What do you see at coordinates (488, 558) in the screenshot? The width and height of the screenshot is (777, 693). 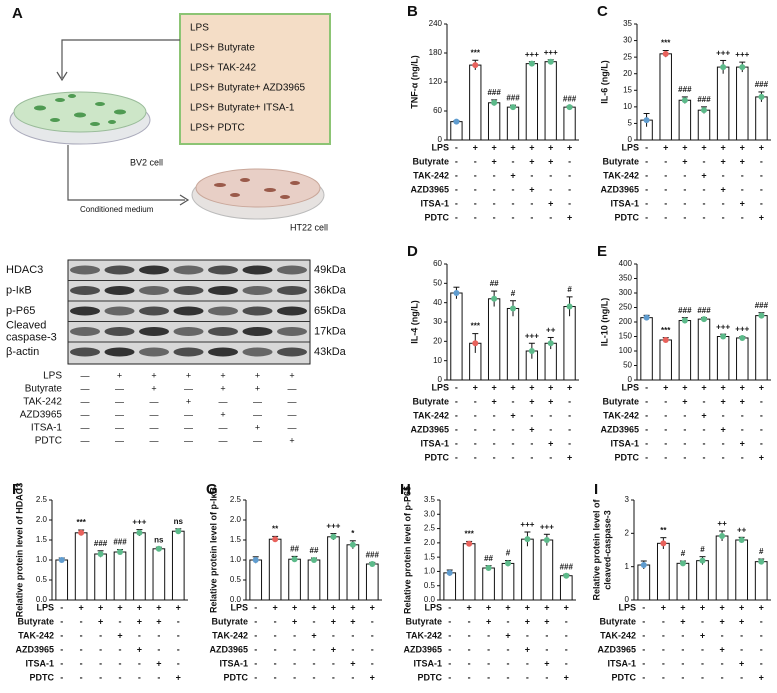 I see `significance: ##` at bounding box center [488, 558].